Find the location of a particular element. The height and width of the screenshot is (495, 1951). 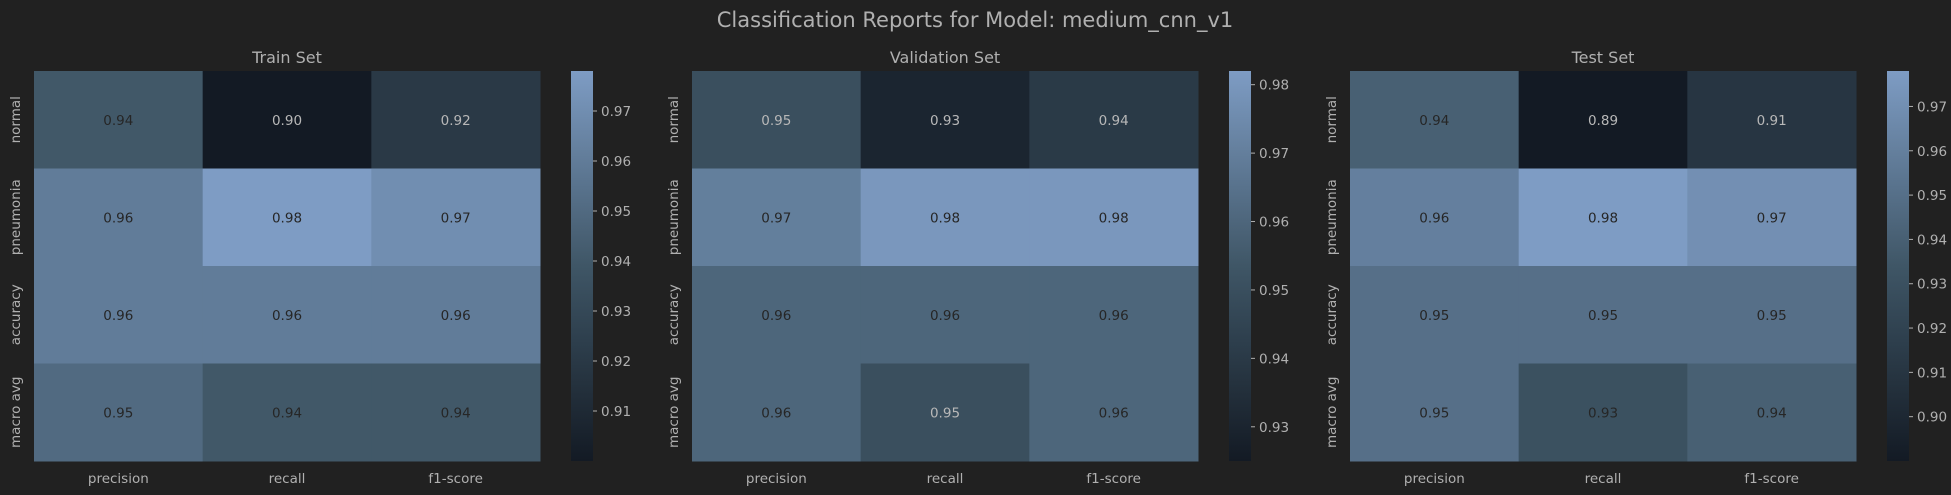

colorbar-tick-label: 0.98 is located at coordinates (1274, 86).